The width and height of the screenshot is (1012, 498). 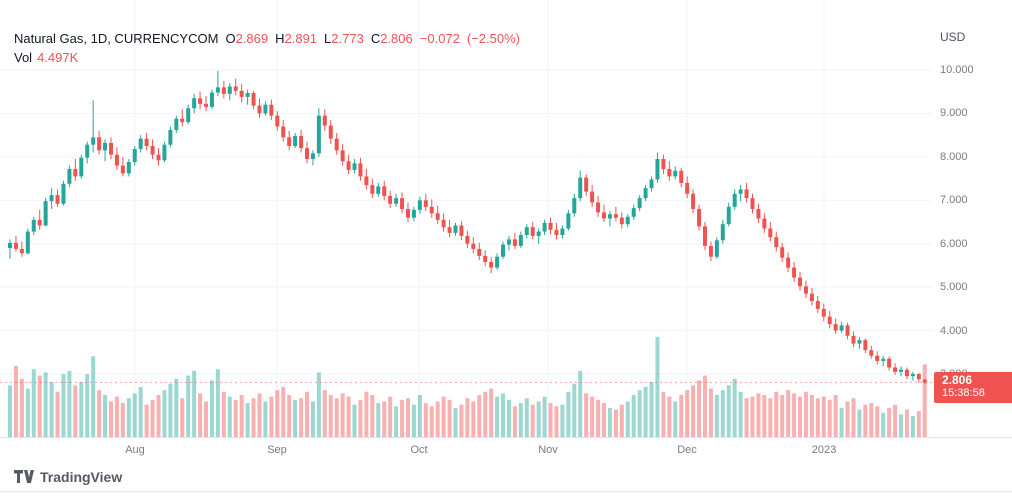 I want to click on price-tick-label: 10.000, so click(x=957, y=70).